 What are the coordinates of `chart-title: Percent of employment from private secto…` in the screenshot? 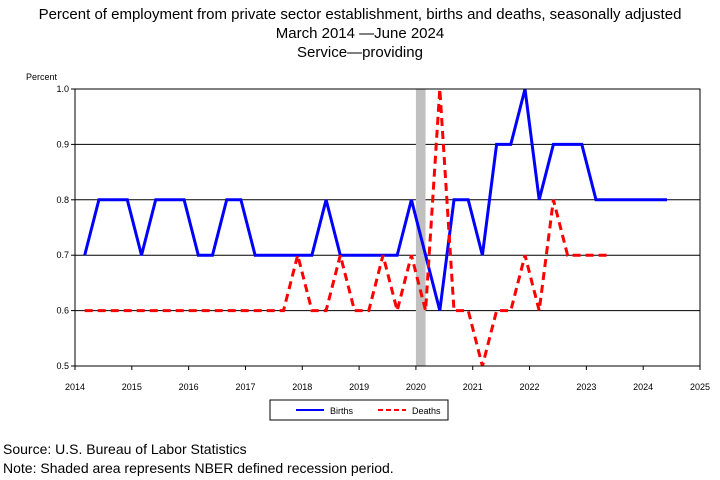 It's located at (360, 14).